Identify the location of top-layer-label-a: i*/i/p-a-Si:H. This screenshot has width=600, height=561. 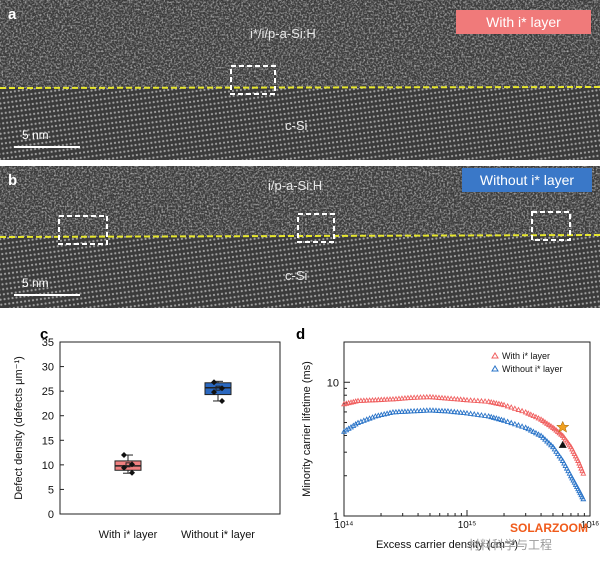
(283, 33).